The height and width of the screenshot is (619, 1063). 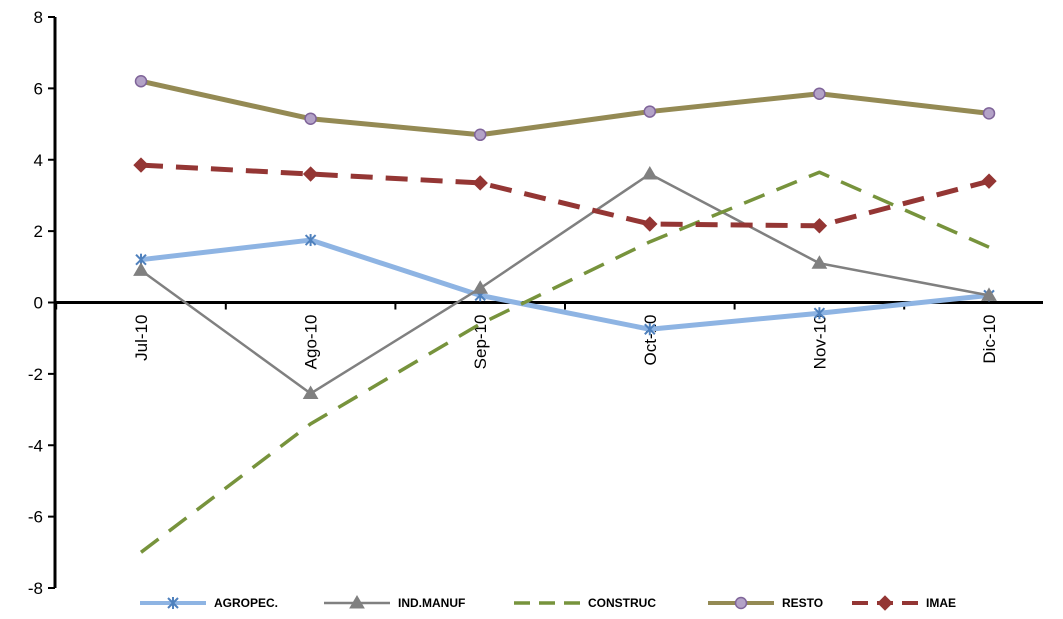 I want to click on y-tick-label: -4, so click(x=35, y=445).